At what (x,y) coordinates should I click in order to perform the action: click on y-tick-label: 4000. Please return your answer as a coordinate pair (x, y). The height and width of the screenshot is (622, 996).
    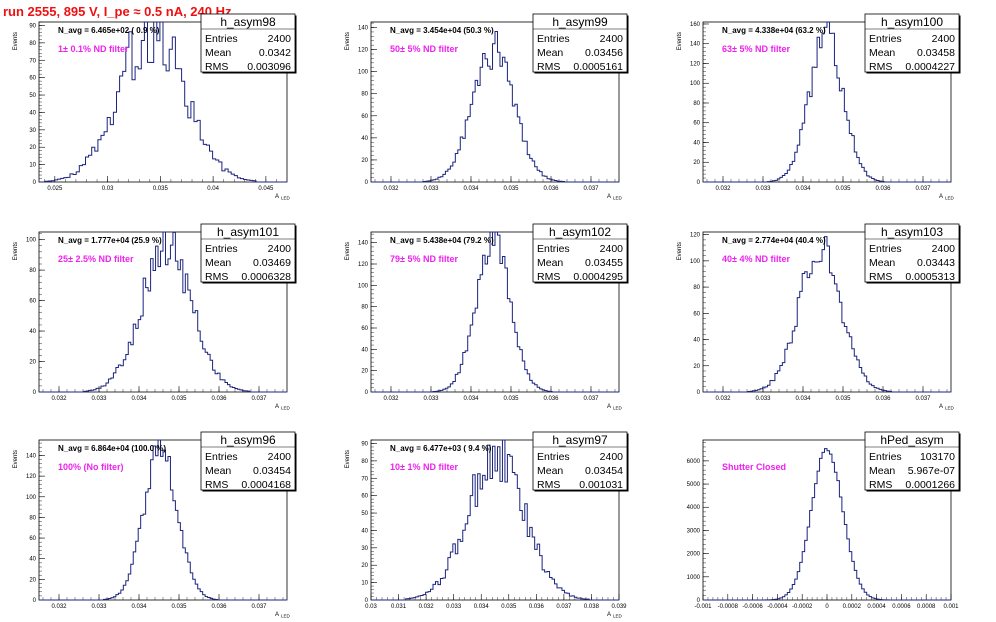
    Looking at the image, I should click on (694, 508).